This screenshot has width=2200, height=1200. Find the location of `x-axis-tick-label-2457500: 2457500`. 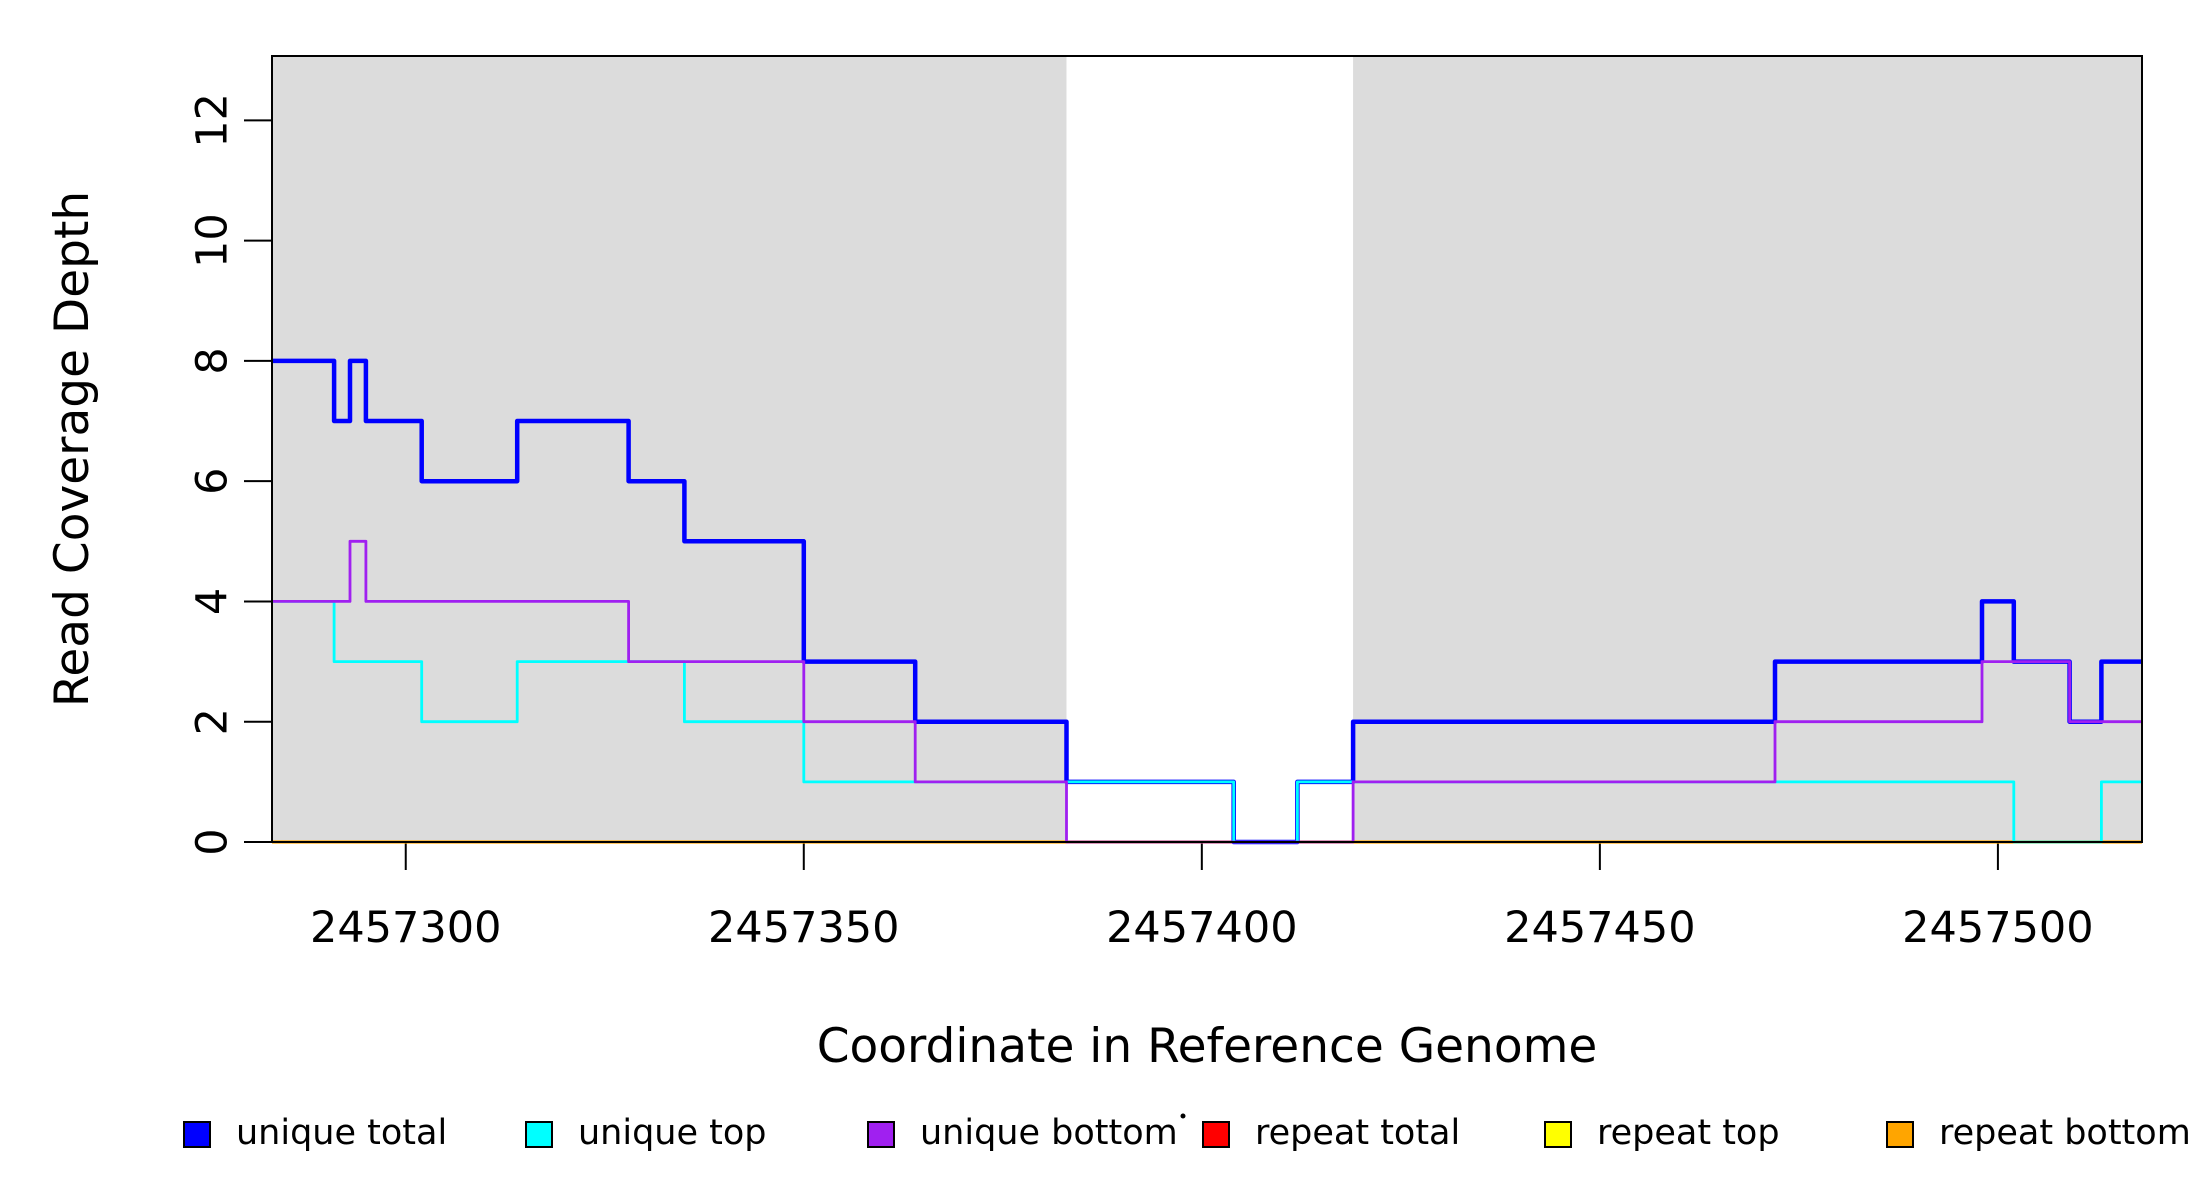

x-axis-tick-label-2457500: 2457500 is located at coordinates (1998, 928).